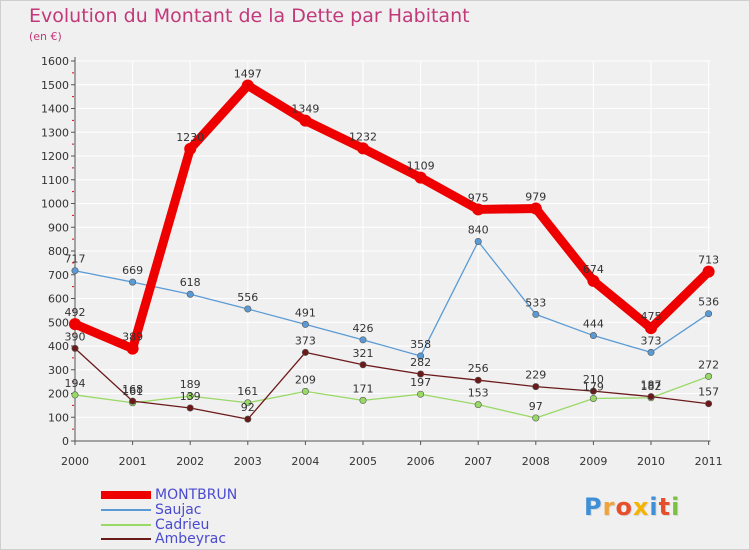  Describe the element at coordinates (478, 368) in the screenshot. I see `data-label-ambeyrac: 256` at that location.